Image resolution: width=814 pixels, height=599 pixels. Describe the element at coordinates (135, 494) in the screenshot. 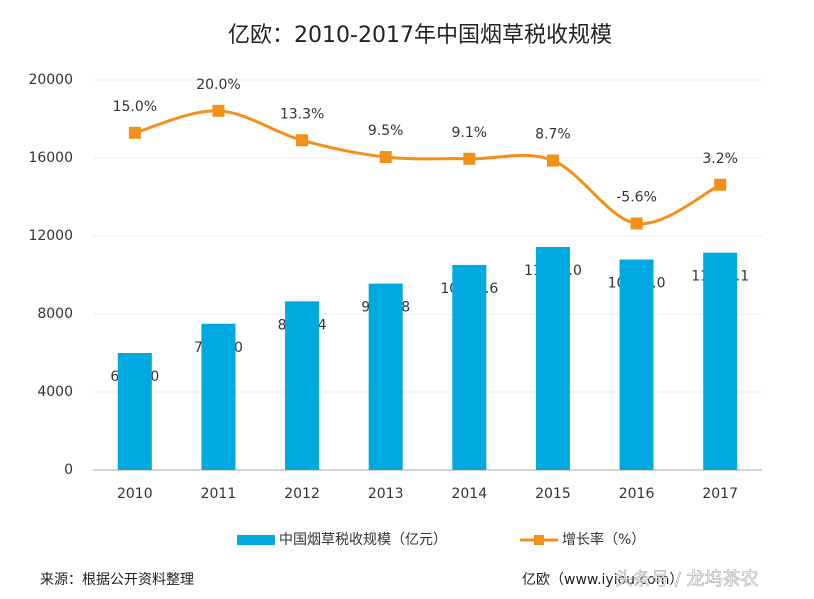

I see `x-tick-label: 2010` at that location.